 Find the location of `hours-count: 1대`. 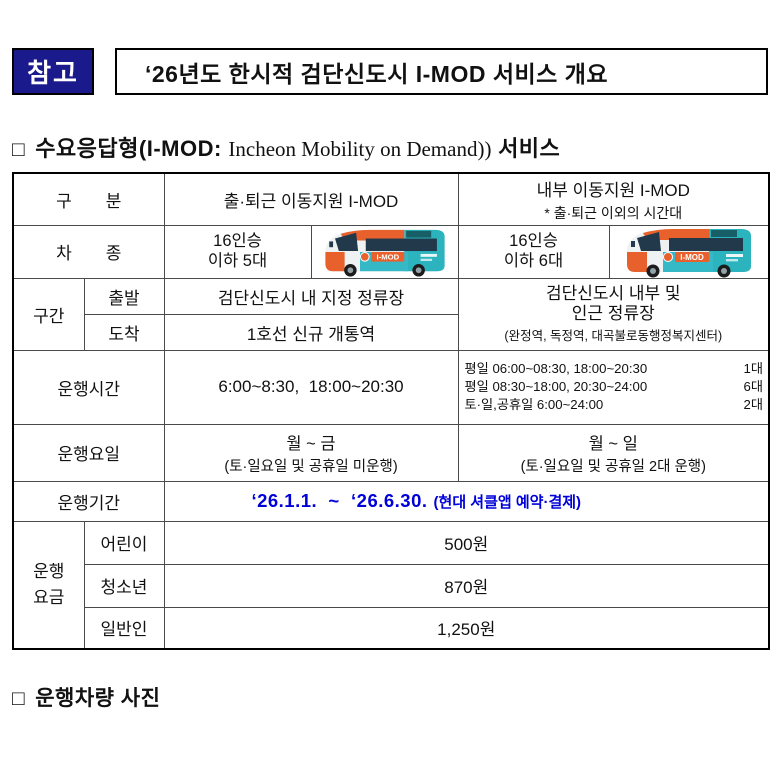

hours-count: 1대 is located at coordinates (753, 369).